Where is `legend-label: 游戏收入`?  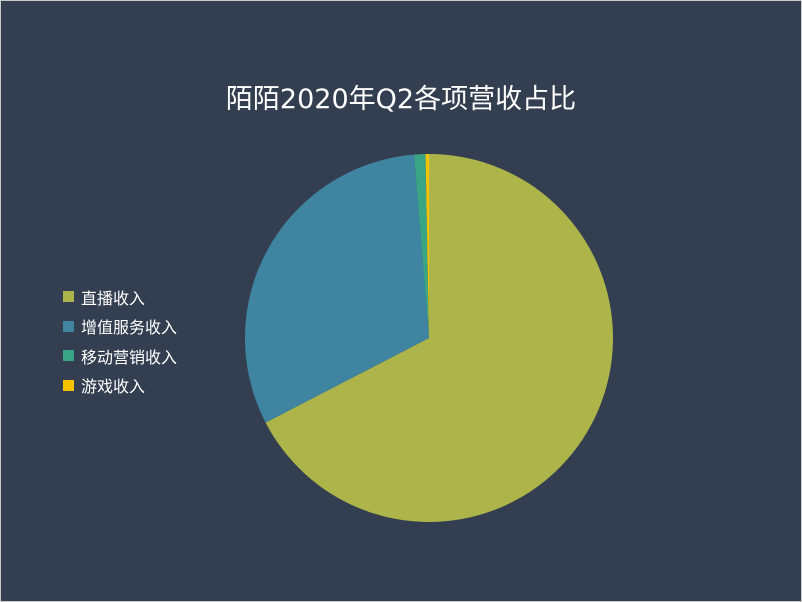
legend-label: 游戏收入 is located at coordinates (113, 387).